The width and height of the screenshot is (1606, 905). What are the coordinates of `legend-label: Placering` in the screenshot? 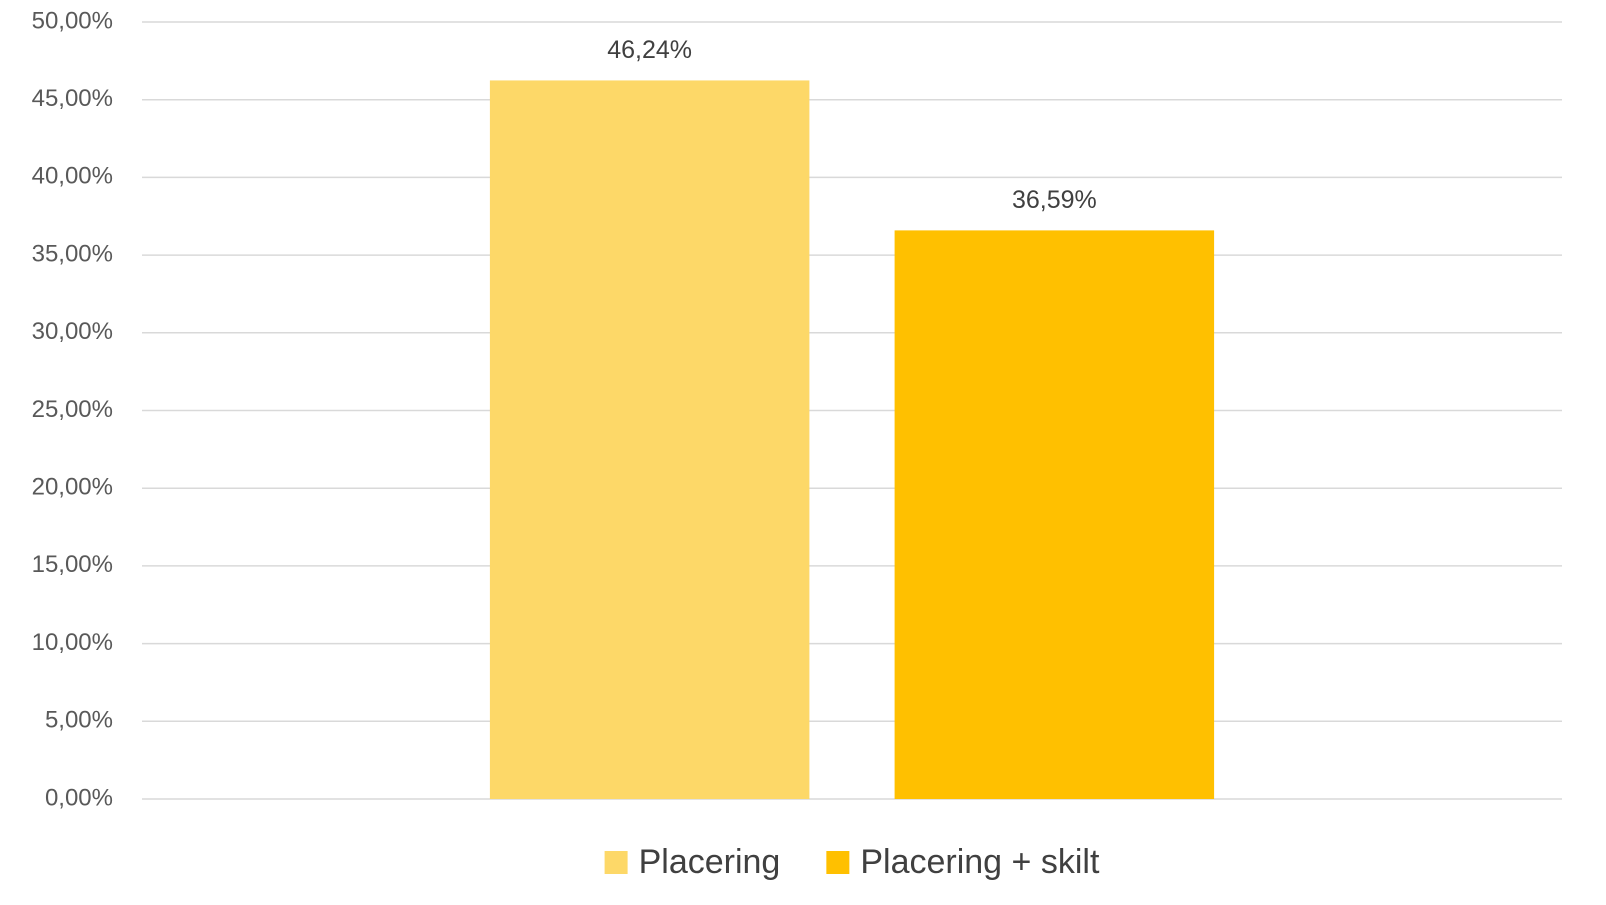 It's located at (710, 862).